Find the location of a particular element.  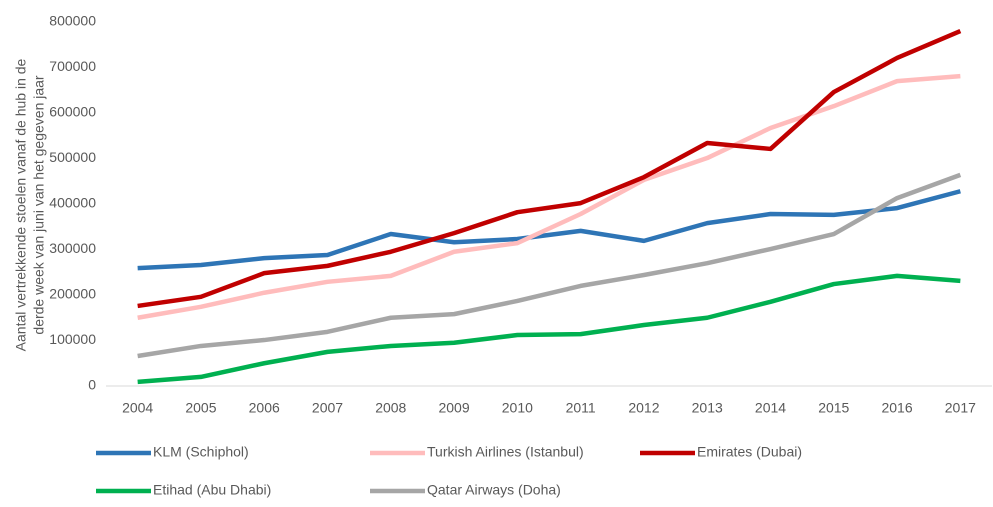

x-tick-label: 2016 is located at coordinates (896, 408).